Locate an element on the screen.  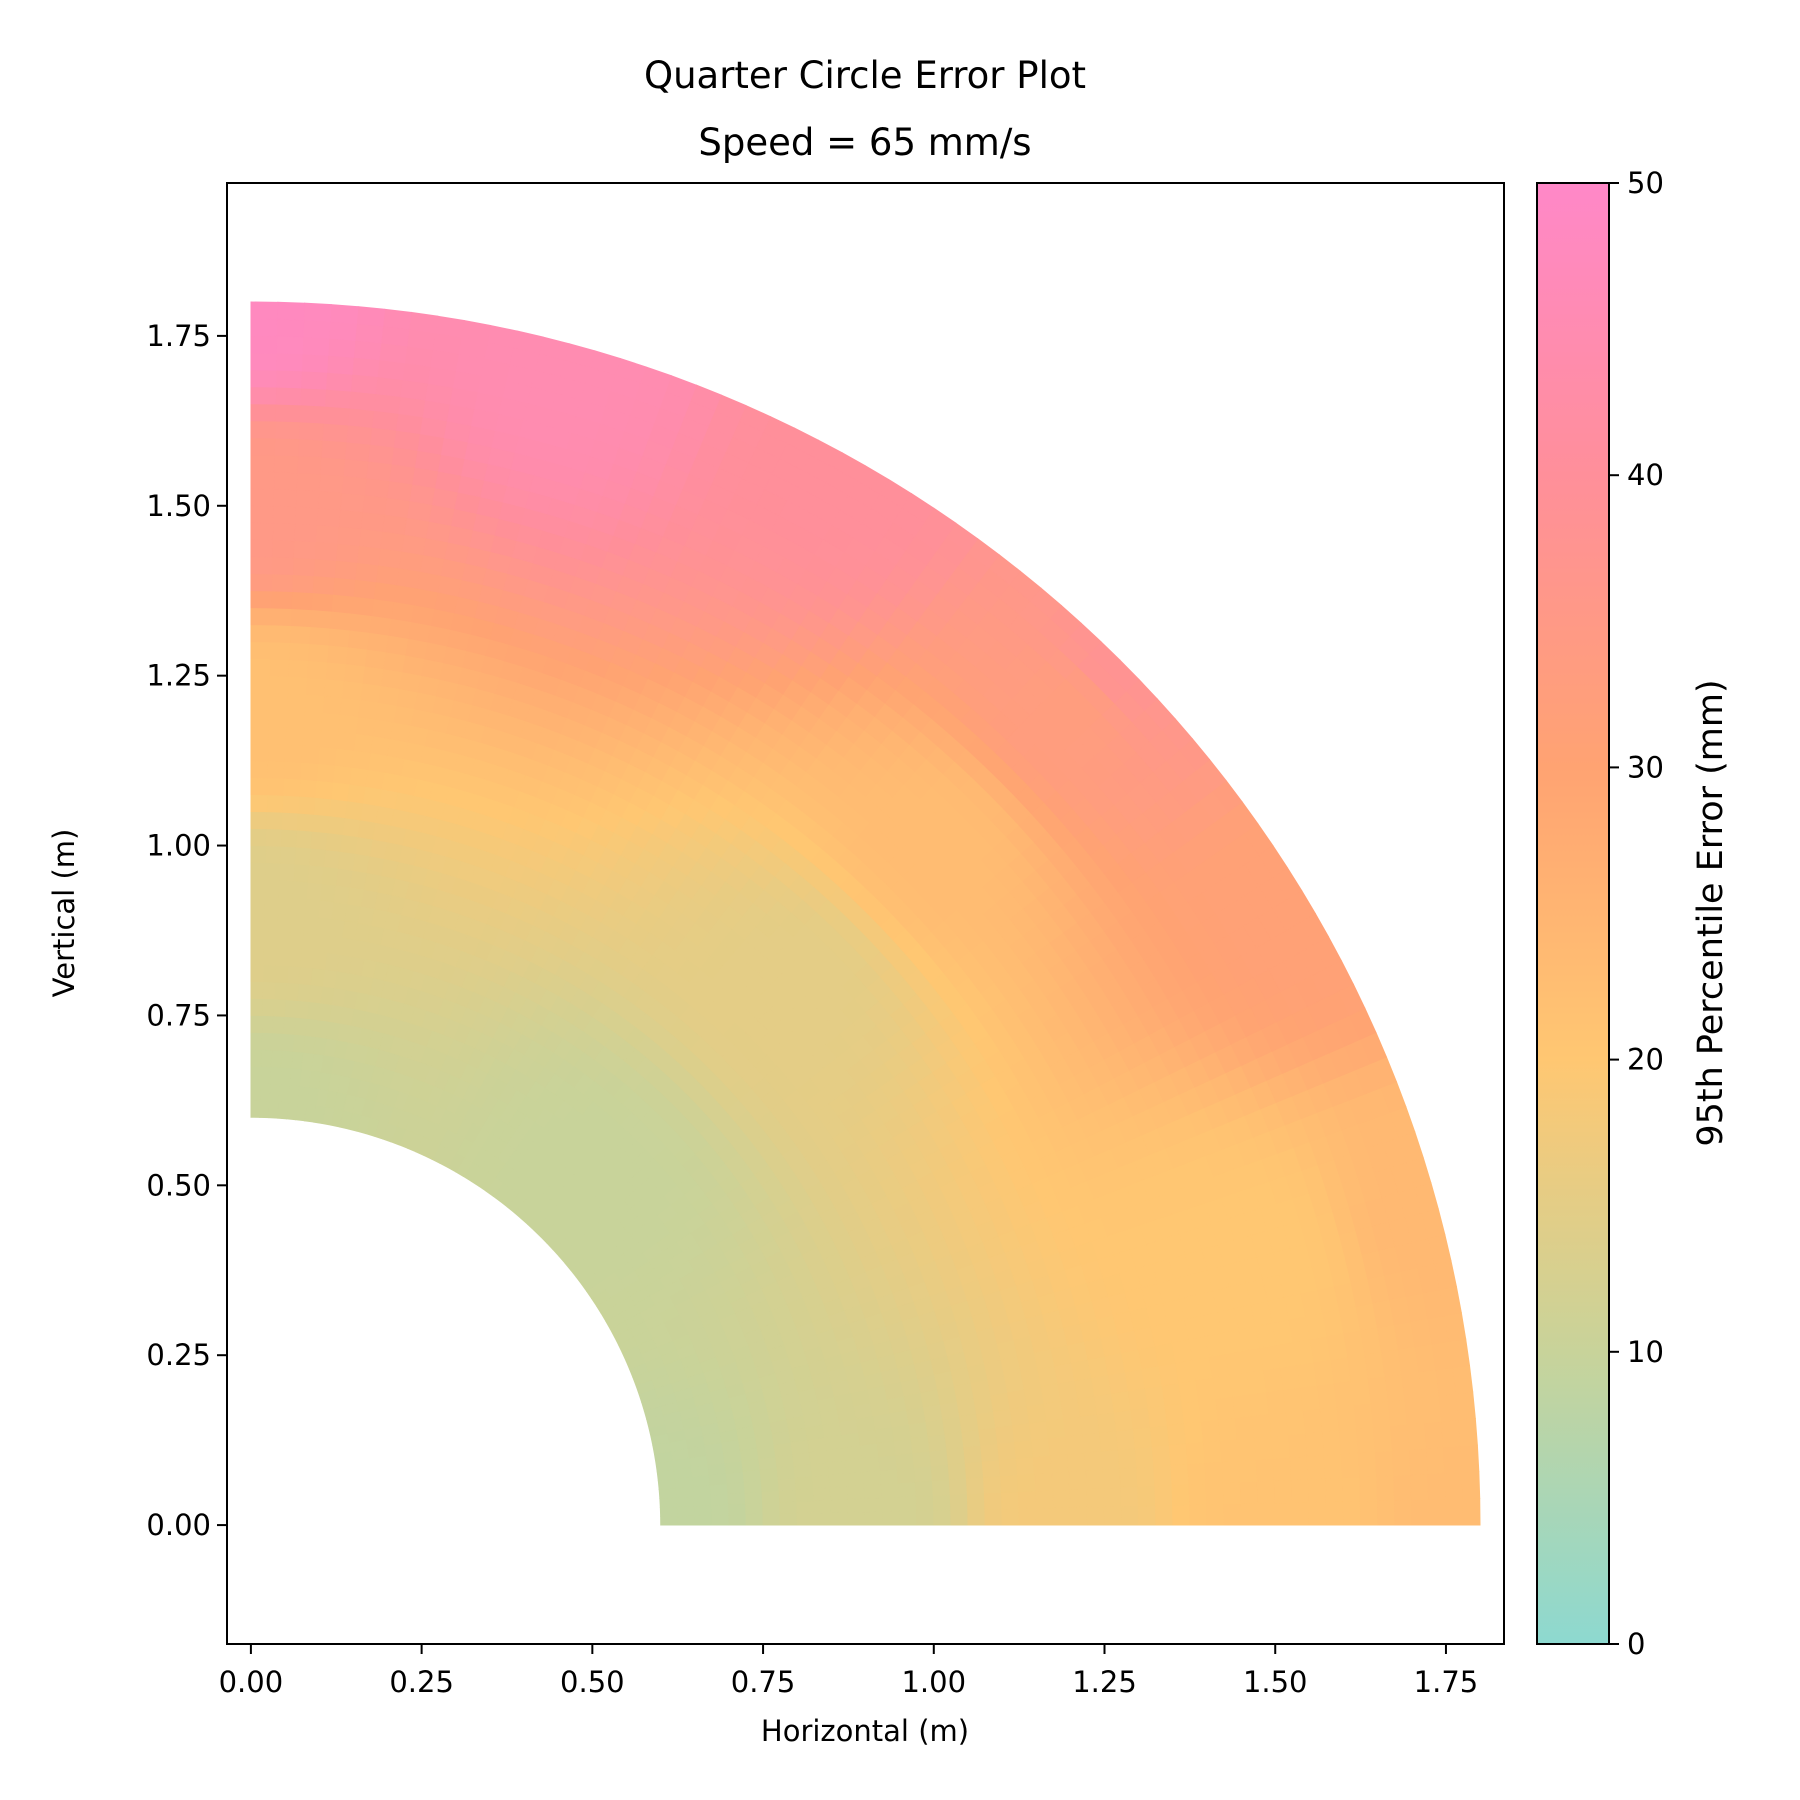
colorbar-label: 95th Percentile Error (mm) is located at coordinates (1711, 912).